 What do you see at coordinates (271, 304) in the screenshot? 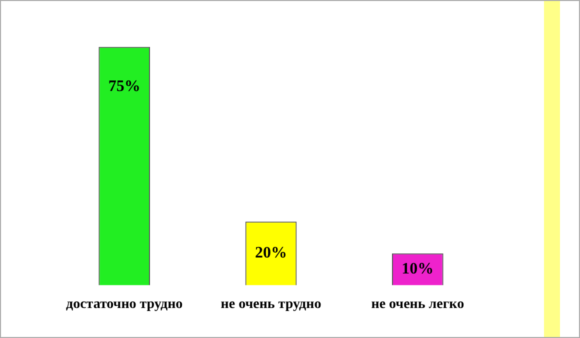
I see `x-tick-label: не очень трудно` at bounding box center [271, 304].